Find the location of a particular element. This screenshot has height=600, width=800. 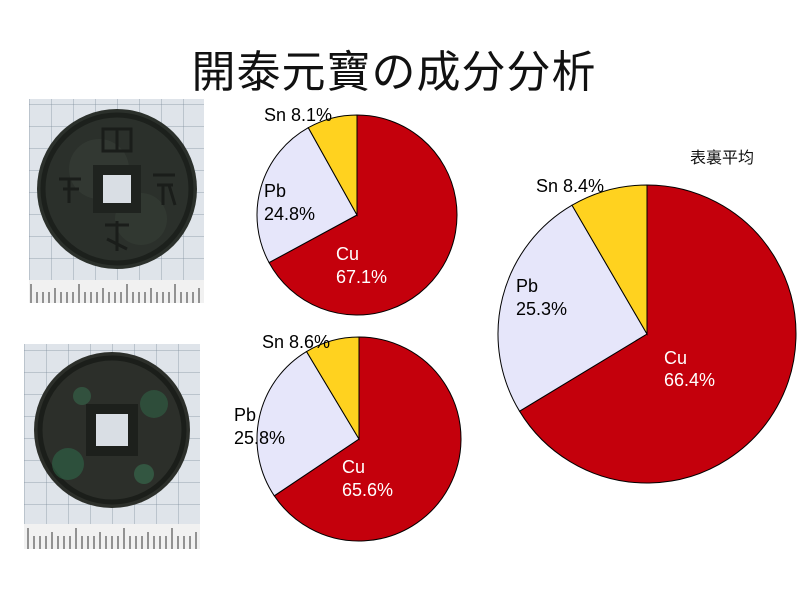

pie-obverse-label-sn: Sn 8.1% is located at coordinates (298, 115).